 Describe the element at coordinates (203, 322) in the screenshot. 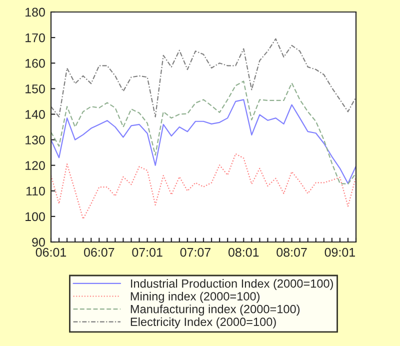

I see `legend-label: Electricity Index (2000=100)` at that location.